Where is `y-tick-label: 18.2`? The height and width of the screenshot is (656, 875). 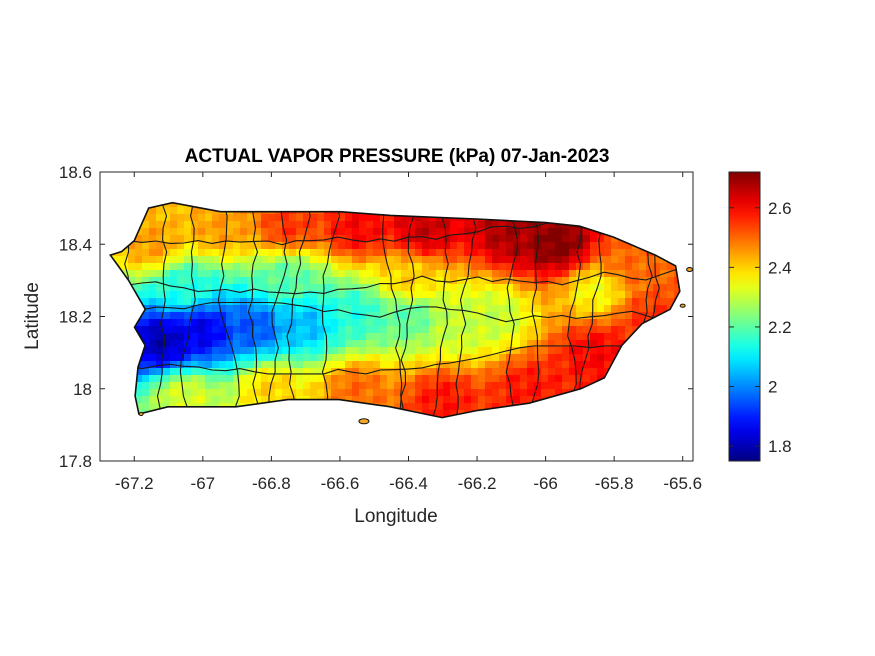 y-tick-label: 18.2 is located at coordinates (75, 317).